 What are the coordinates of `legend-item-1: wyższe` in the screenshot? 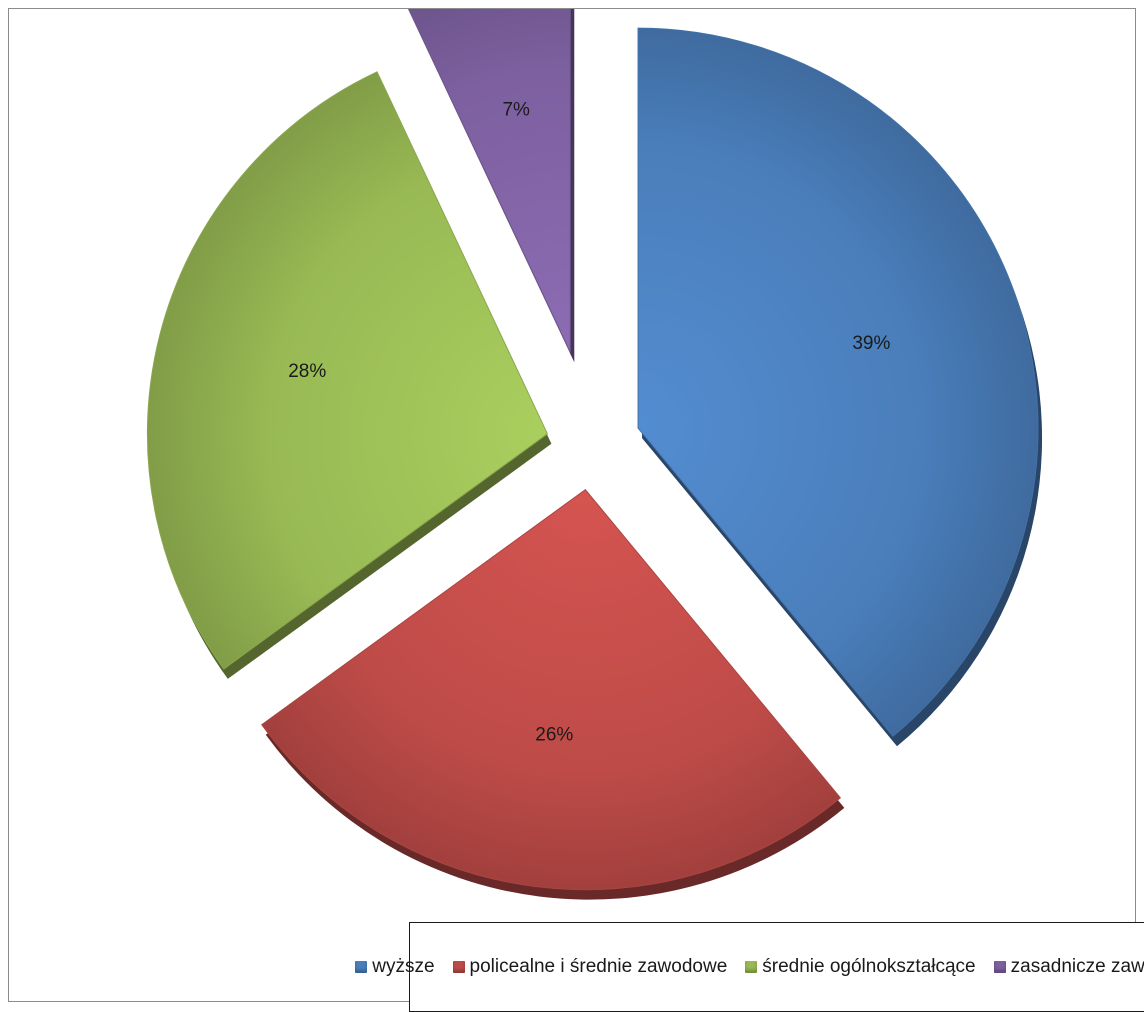 It's located at (395, 967).